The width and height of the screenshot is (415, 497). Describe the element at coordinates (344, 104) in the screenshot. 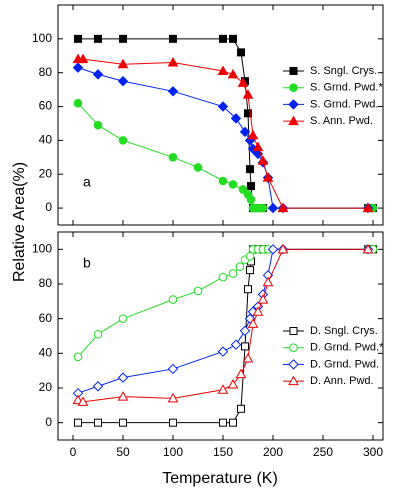

I see `legend-label: S. Grnd. Pwd.` at that location.